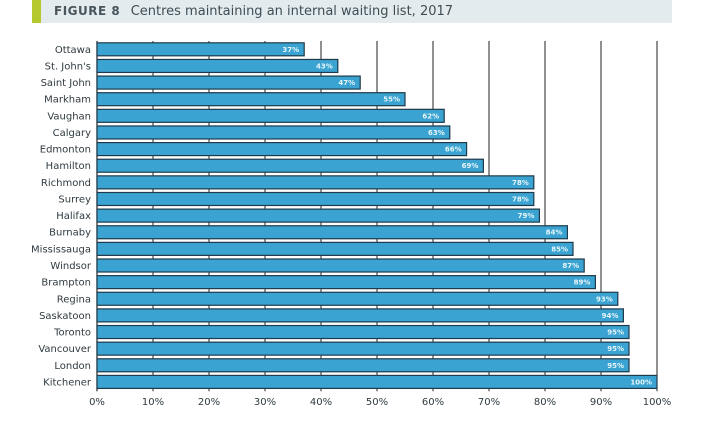 This screenshot has height=422, width=713. I want to click on bar-value-label: 79%, so click(526, 216).